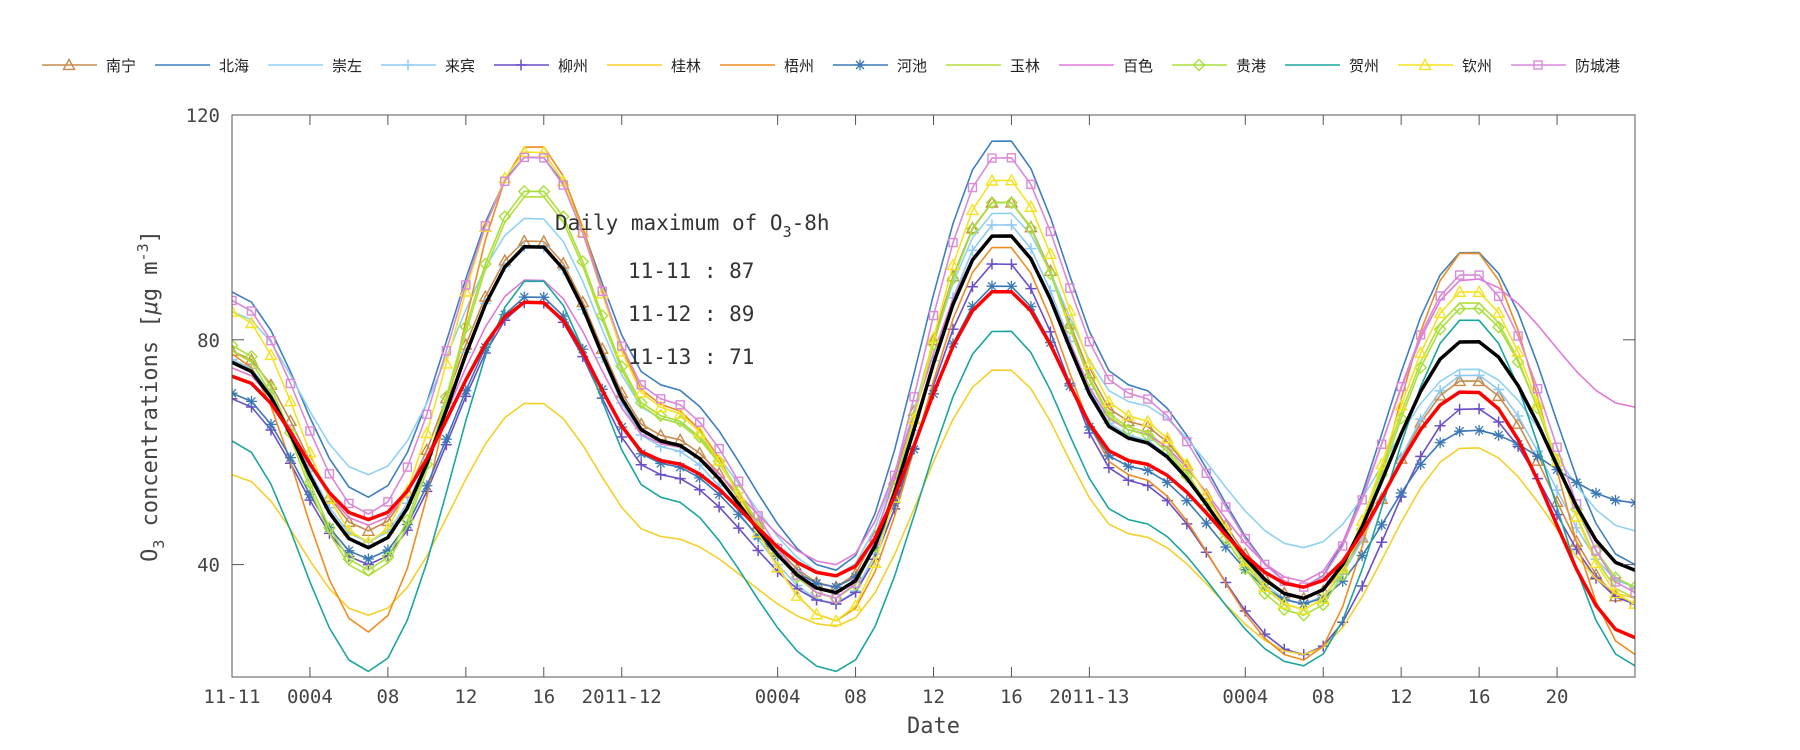 The image size is (1800, 750). Describe the element at coordinates (543, 697) in the screenshot. I see `x-tick-label-4: 16` at that location.